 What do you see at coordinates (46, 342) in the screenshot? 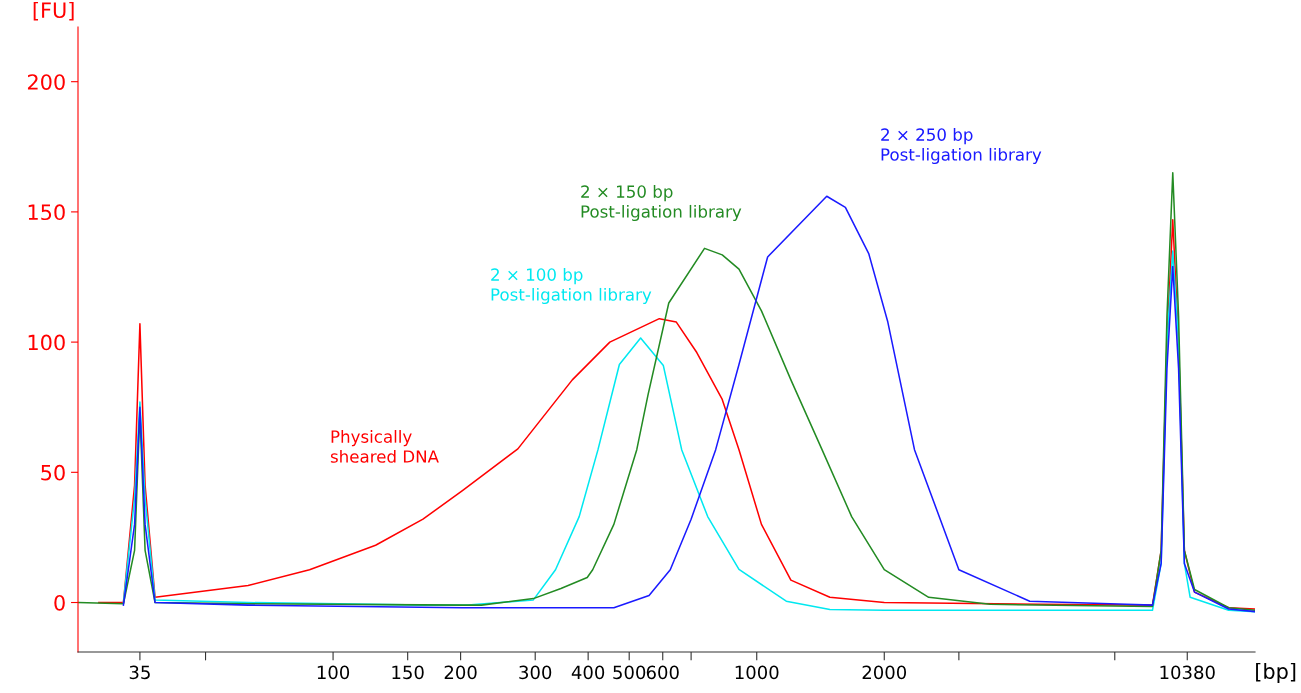
I see `y-tick-label: 100` at bounding box center [46, 342].